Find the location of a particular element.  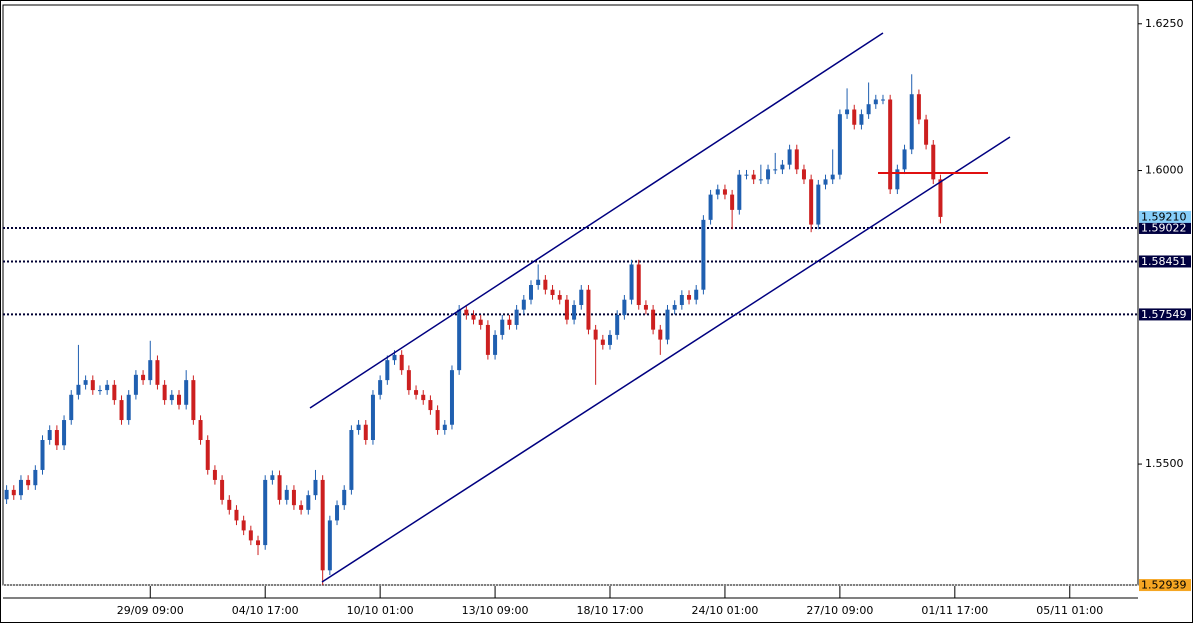

low-label: 1.52939 is located at coordinates (1164, 585).